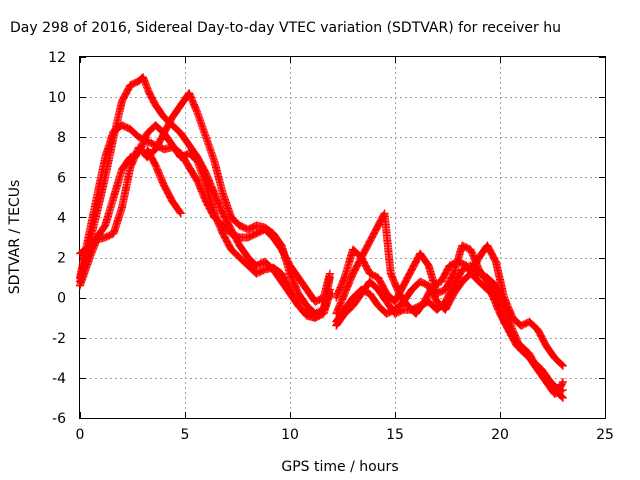 Image resolution: width=640 pixels, height=480 pixels. What do you see at coordinates (15, 237) in the screenshot?
I see `y-axis-label: SDTVAR / TECUs` at bounding box center [15, 237].